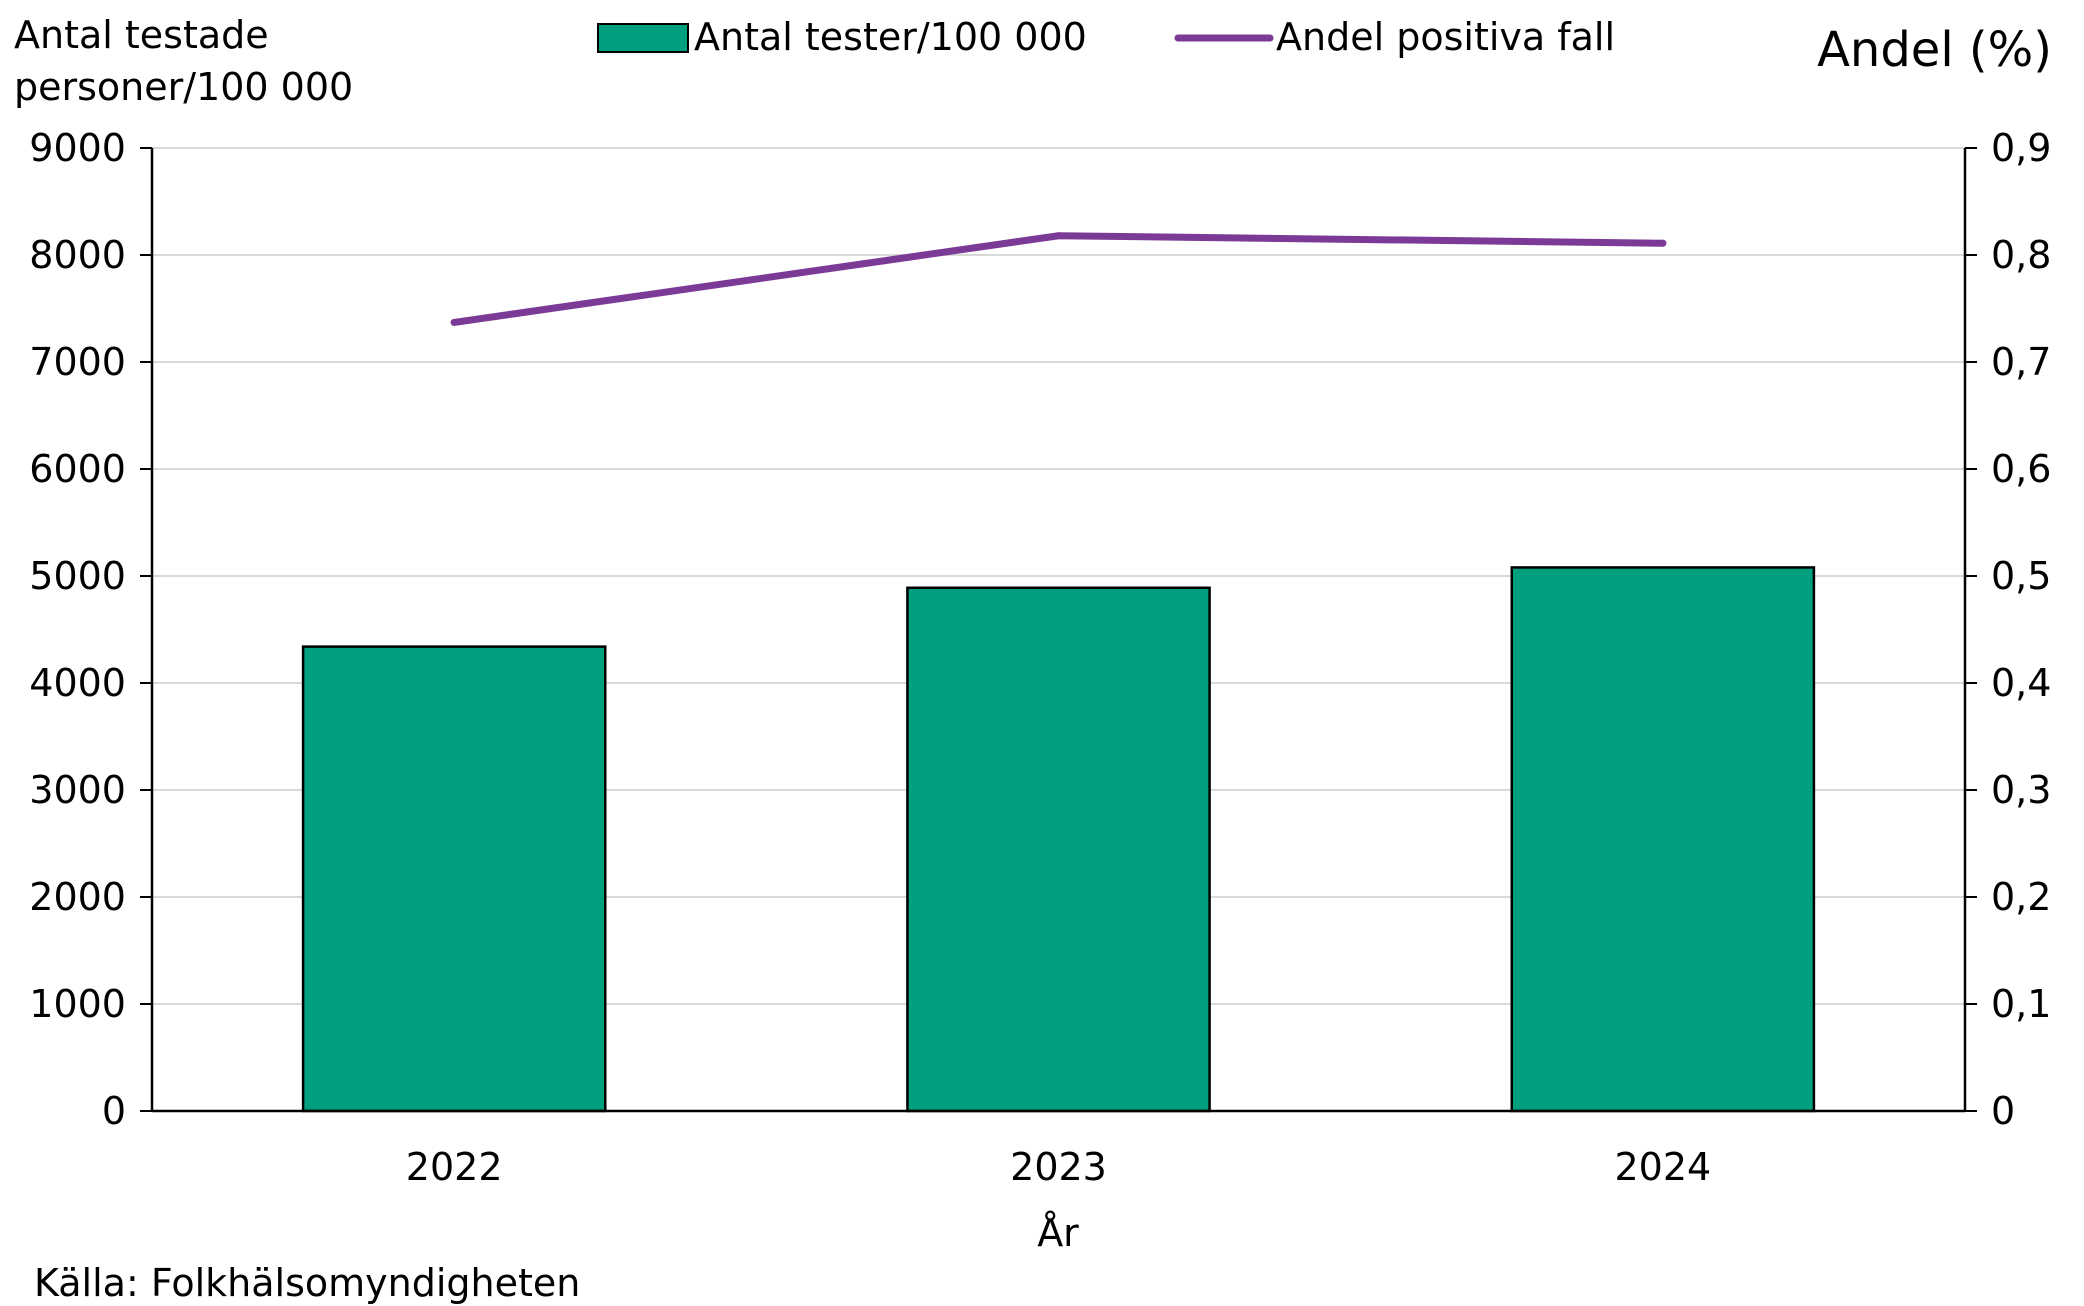 The image size is (2084, 1306). What do you see at coordinates (2021, 255) in the screenshot?
I see `right-tick-label: 0,8` at bounding box center [2021, 255].